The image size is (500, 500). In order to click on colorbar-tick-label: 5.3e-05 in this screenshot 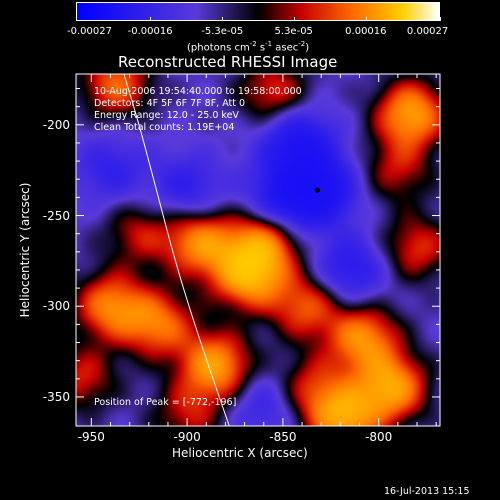, I will do `click(293, 31)`.